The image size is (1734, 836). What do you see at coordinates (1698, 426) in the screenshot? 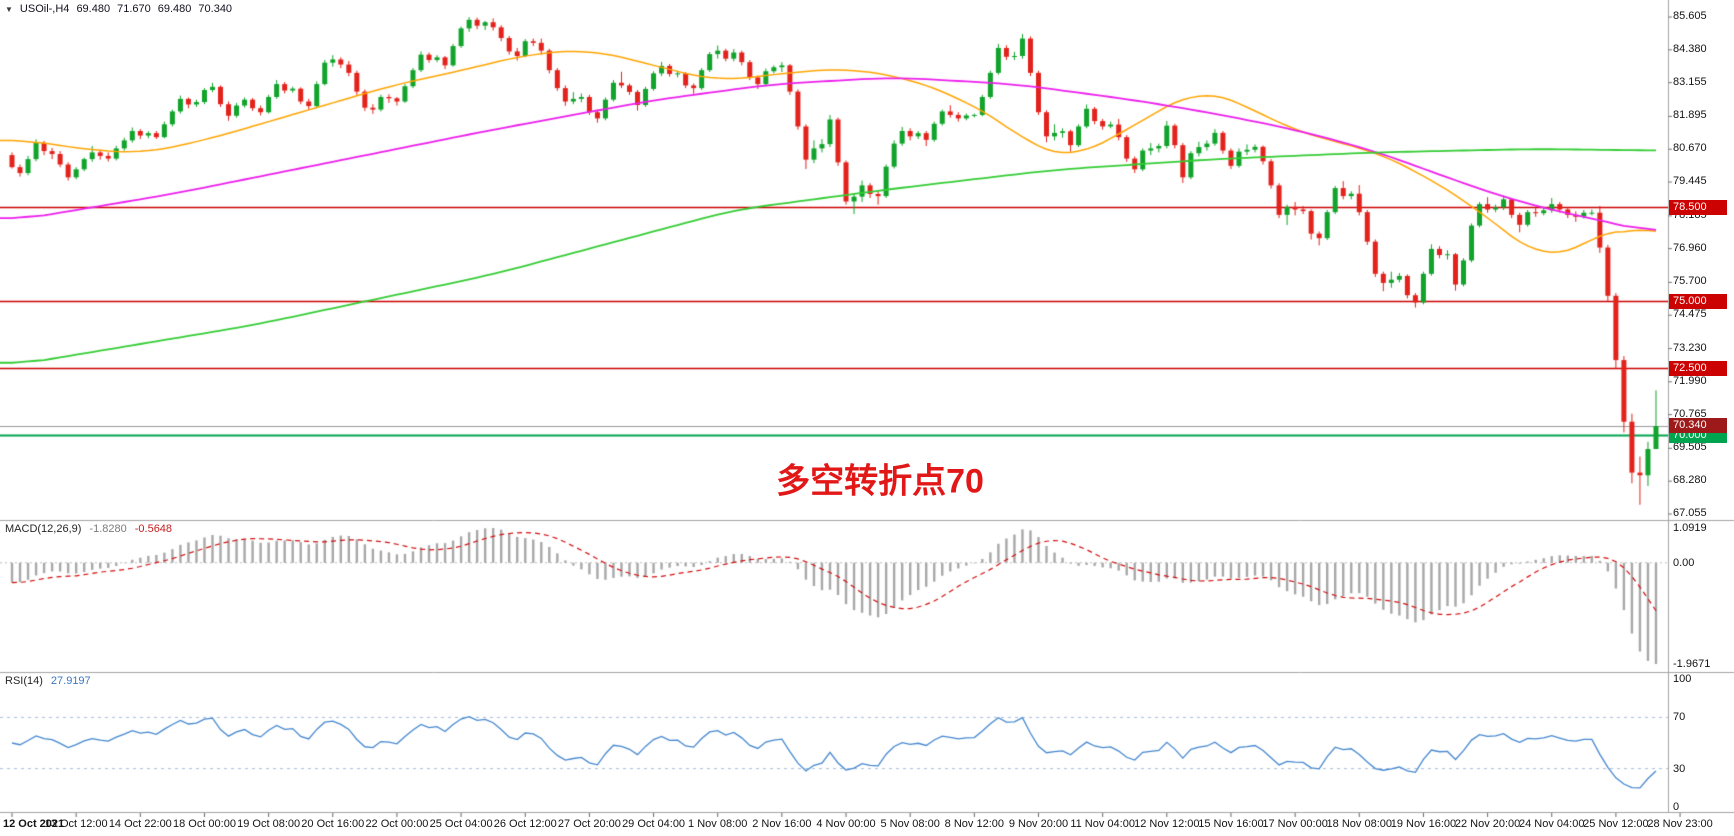
I see `current-price-tag: 70.340` at bounding box center [1698, 426].